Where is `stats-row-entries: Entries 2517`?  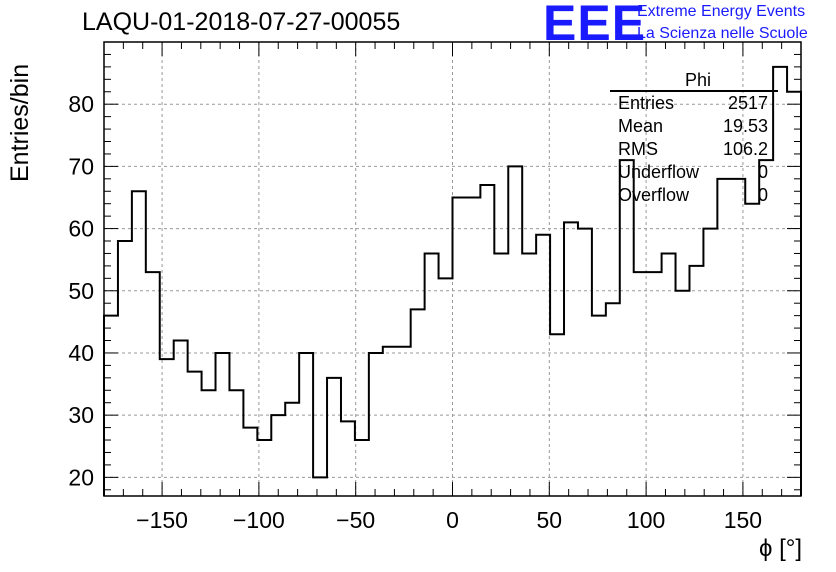 stats-row-entries: Entries 2517 is located at coordinates (694, 103).